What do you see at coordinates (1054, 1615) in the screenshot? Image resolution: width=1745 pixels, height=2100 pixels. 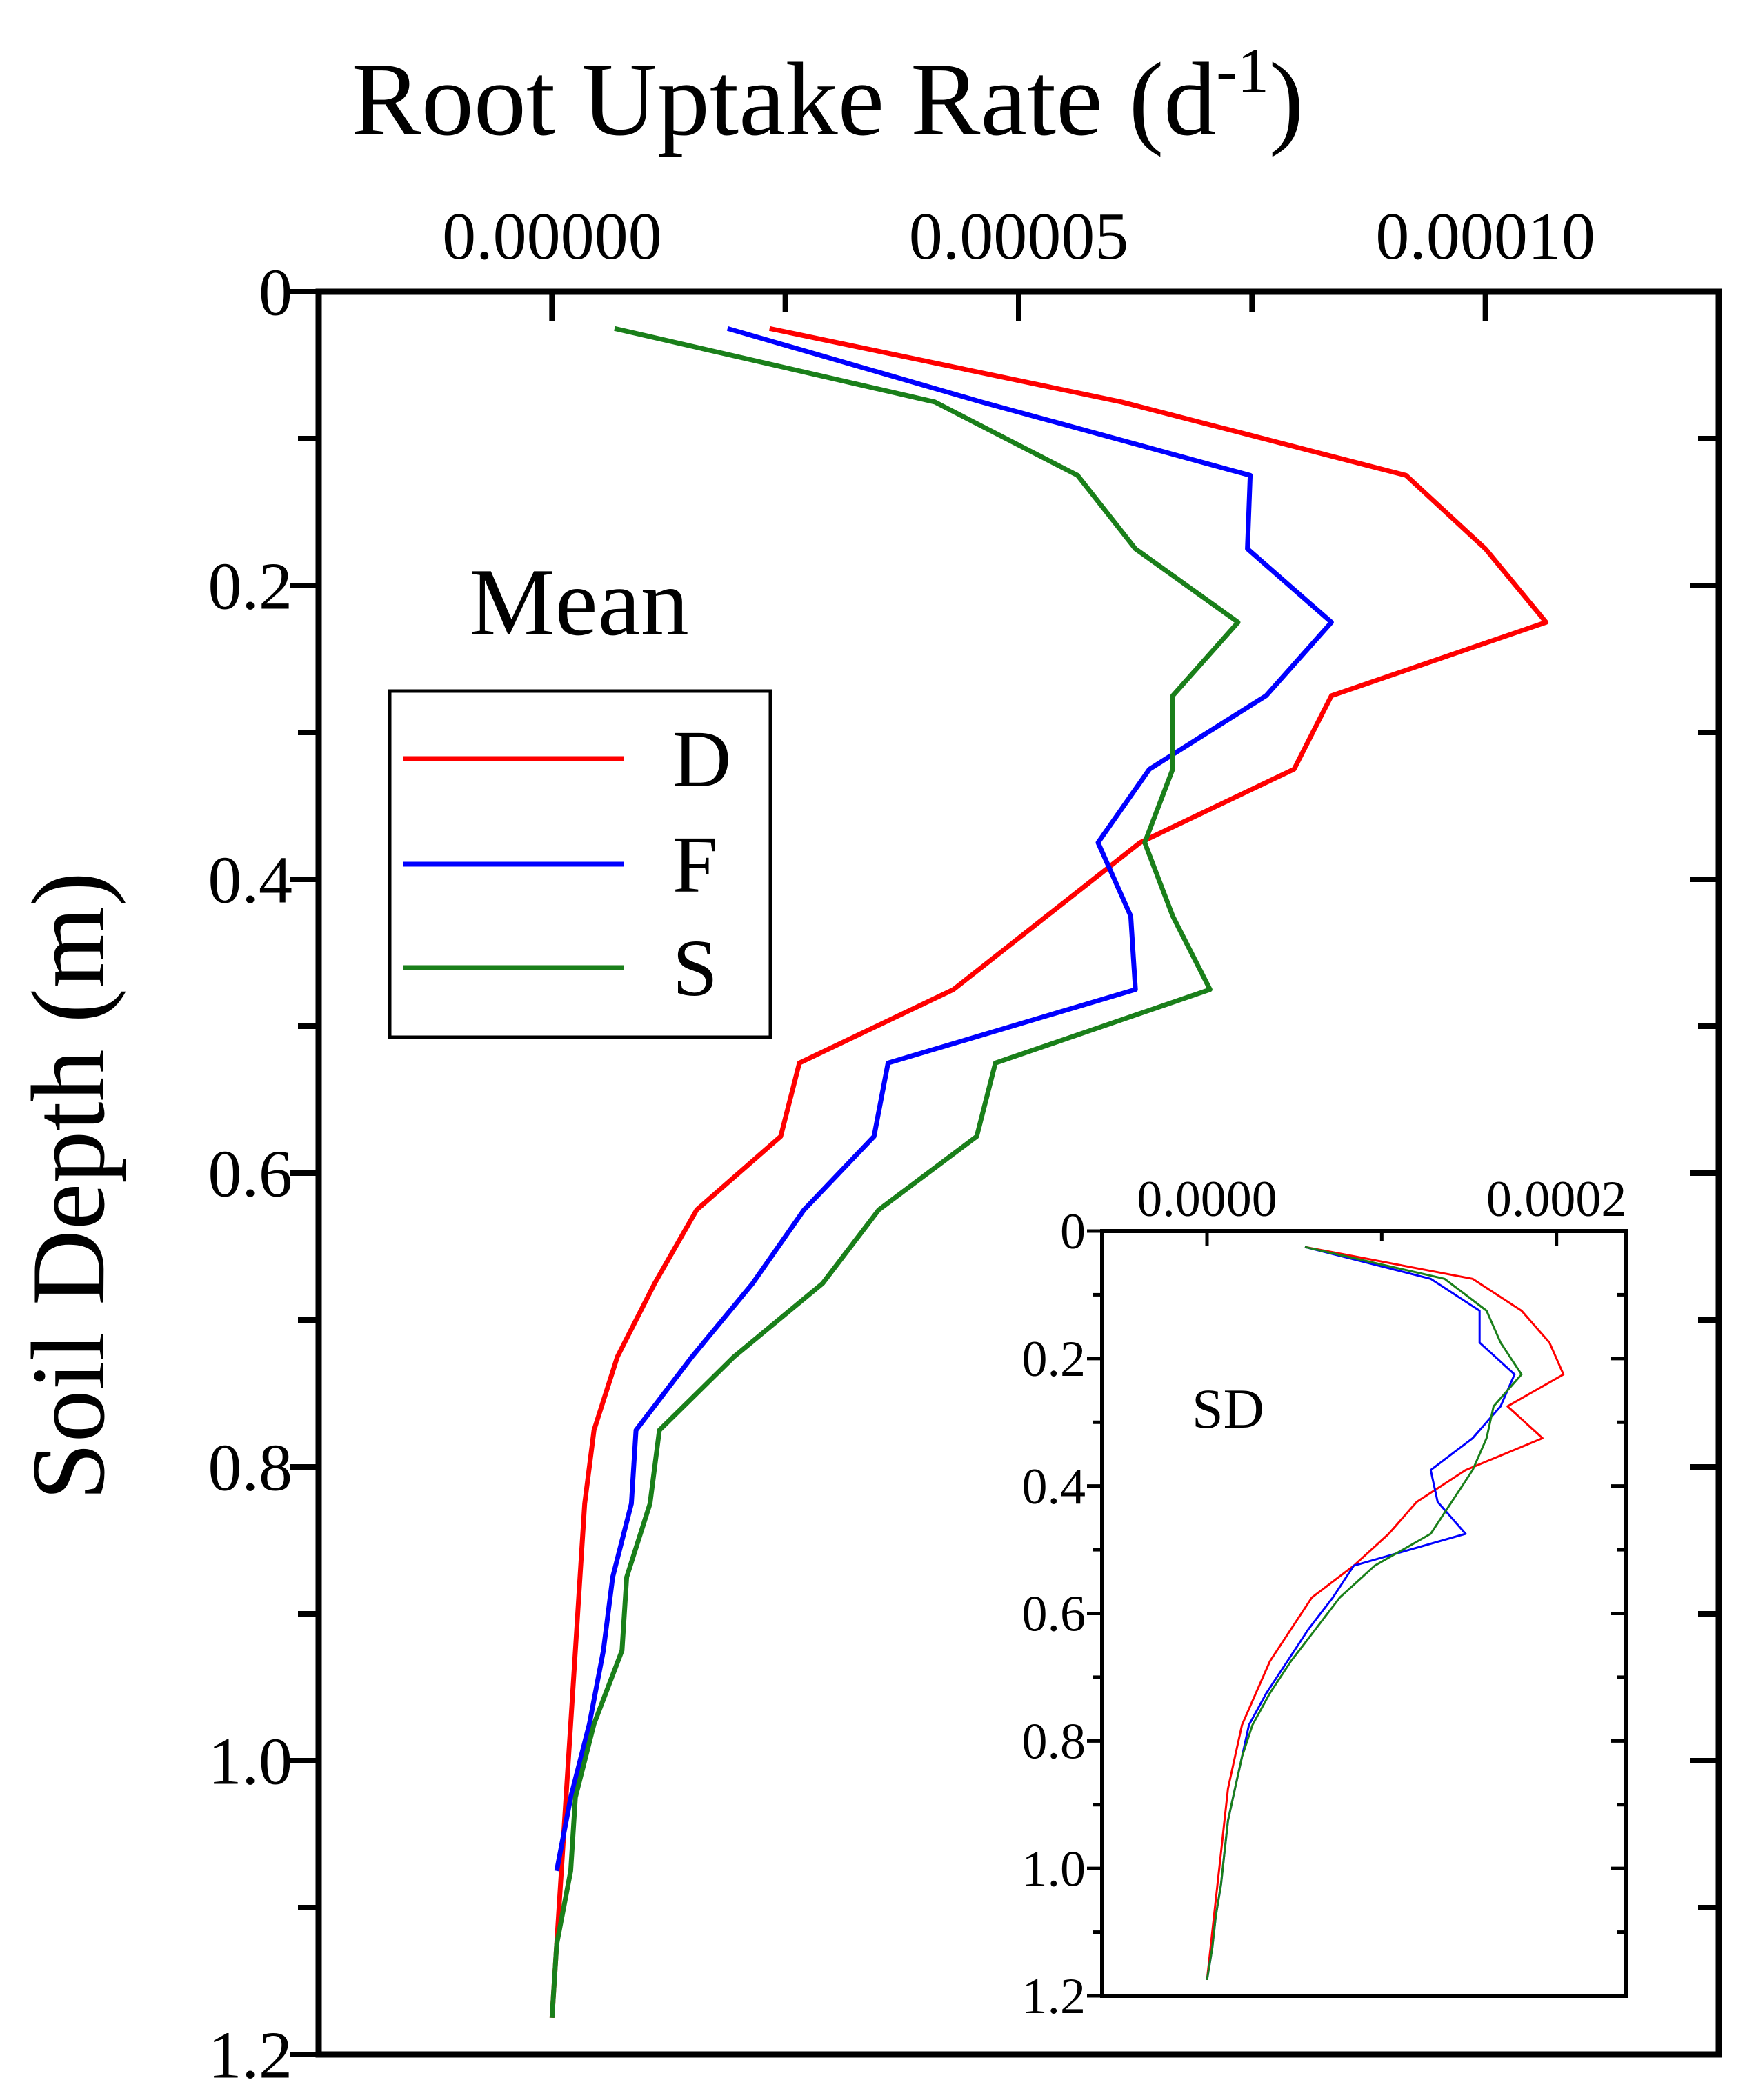 I see `inset-y-tick-label-3: 0.6` at bounding box center [1054, 1615].